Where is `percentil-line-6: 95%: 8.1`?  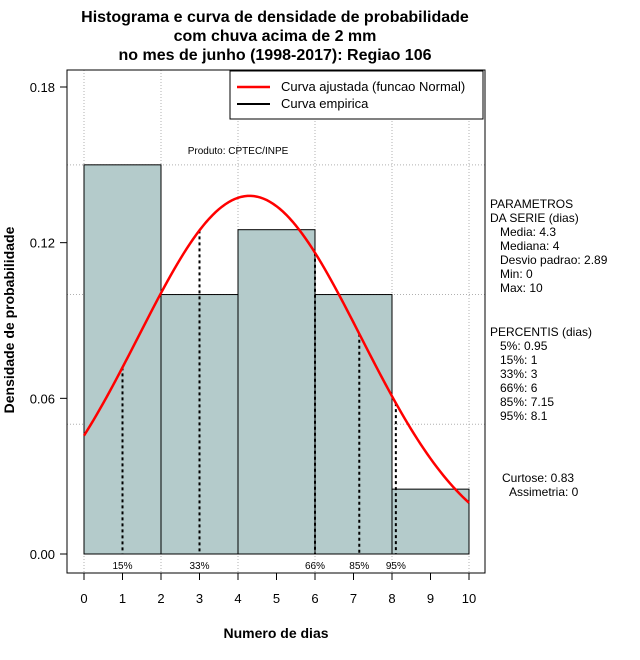 percentil-line-6: 95%: 8.1 is located at coordinates (519, 416).